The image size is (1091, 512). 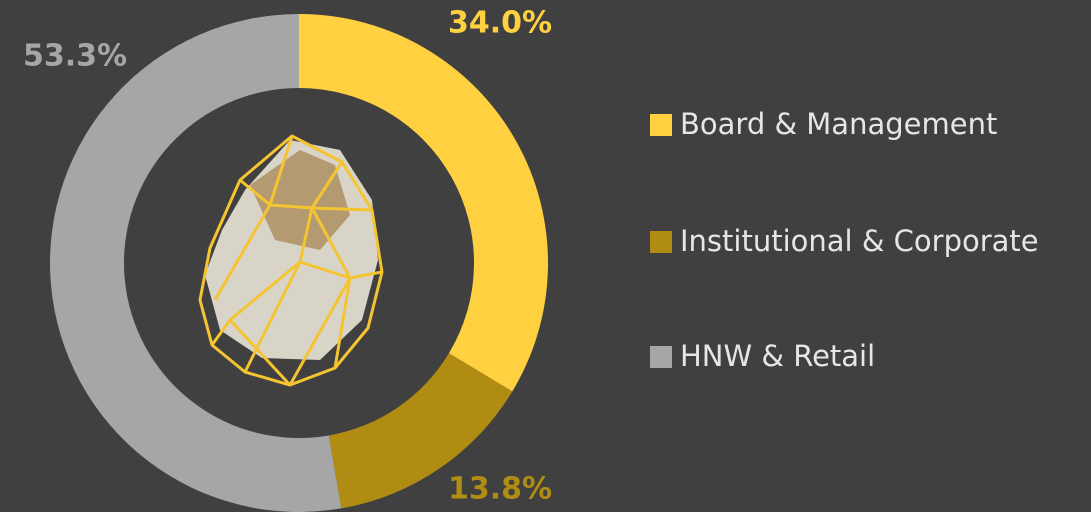 I want to click on donut-segment, so click(x=420, y=431).